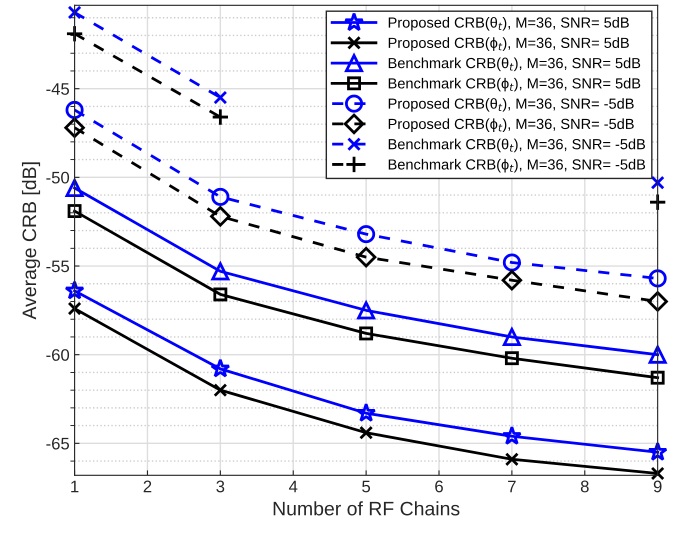 This screenshot has height=534, width=678. Describe the element at coordinates (514, 85) in the screenshot. I see `legend-label: Benchmark CRB(ϕ$_{t}$), M=36, SNR= 5dB` at that location.